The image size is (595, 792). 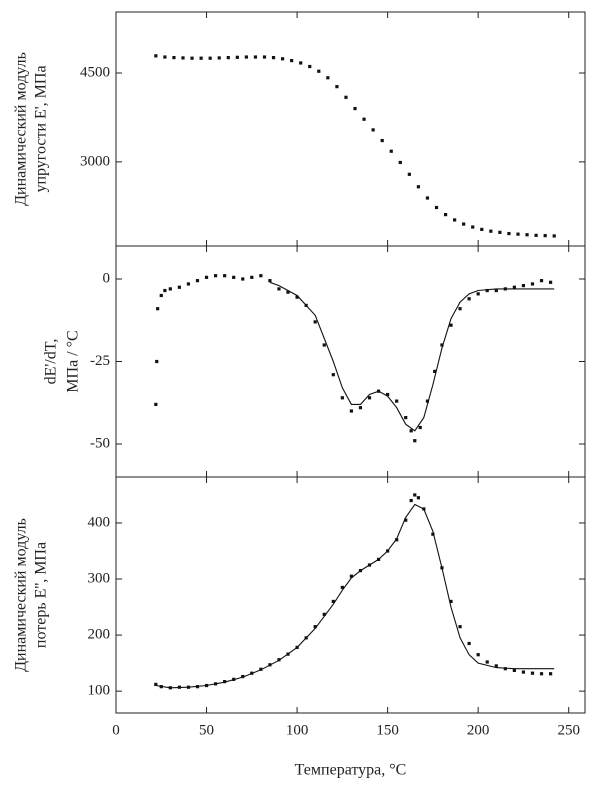 What do you see at coordinates (99, 691) in the screenshot?
I see `y-tick-label: 100` at bounding box center [99, 691].